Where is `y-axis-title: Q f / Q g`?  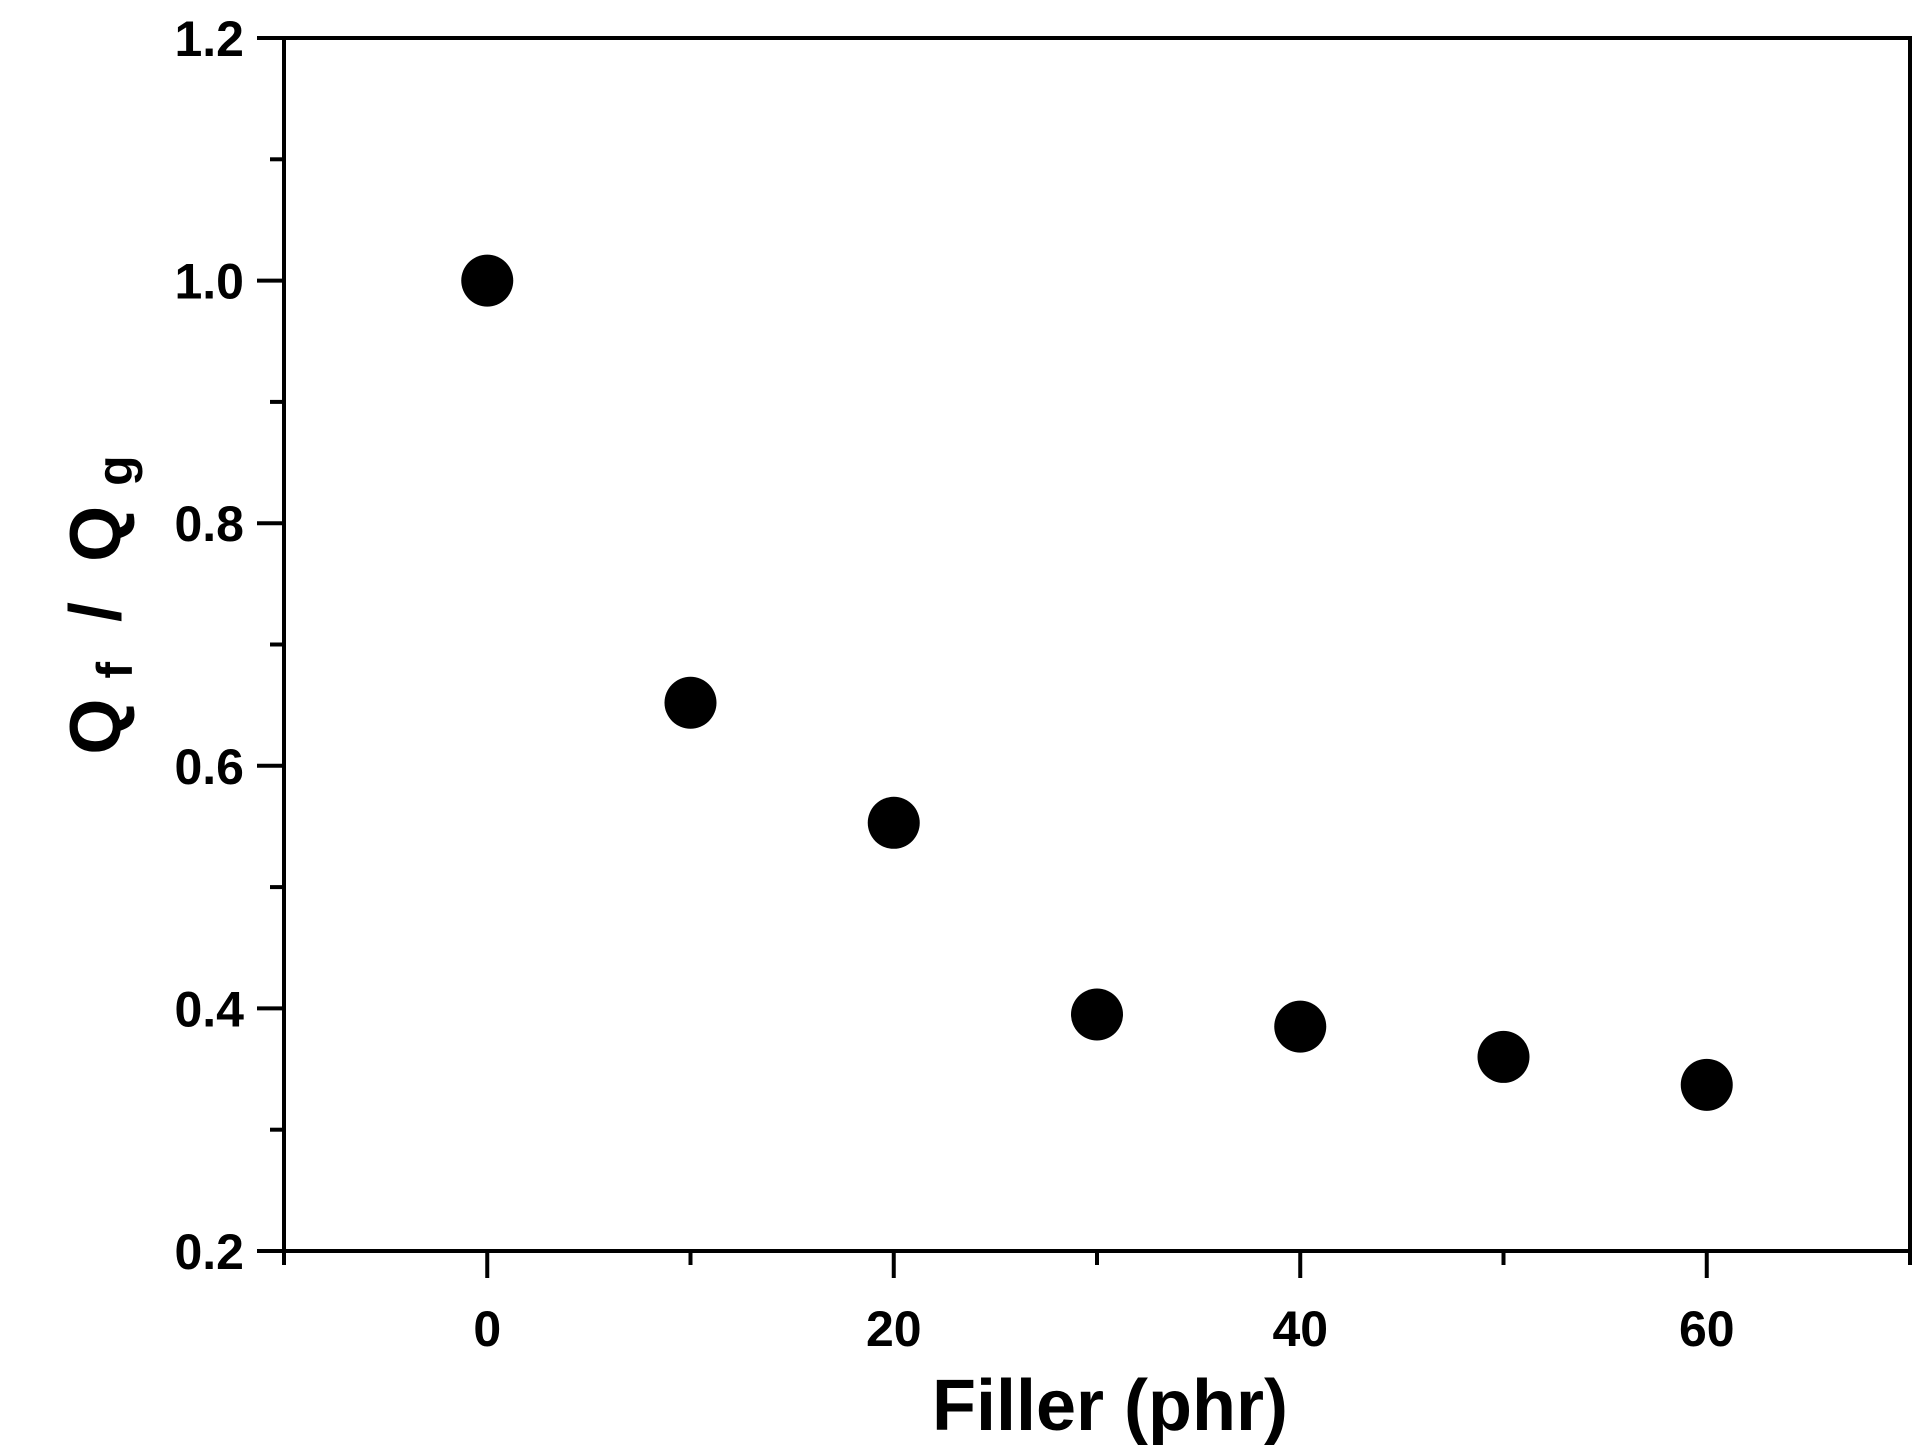
y-axis-title: Q f / Q g is located at coordinates (99, 604).